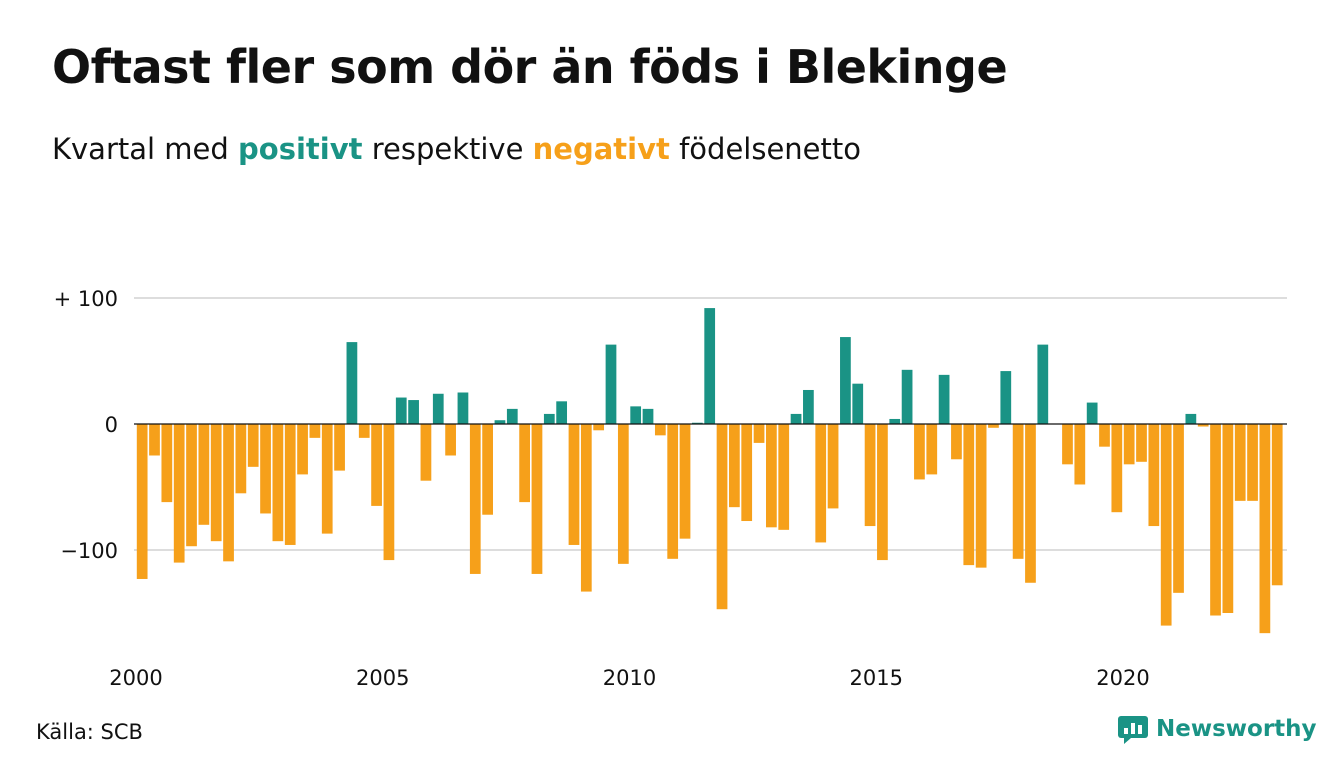 Image resolution: width=1340 pixels, height=780 pixels. I want to click on x-tick-label: 2020, so click(1122, 678).